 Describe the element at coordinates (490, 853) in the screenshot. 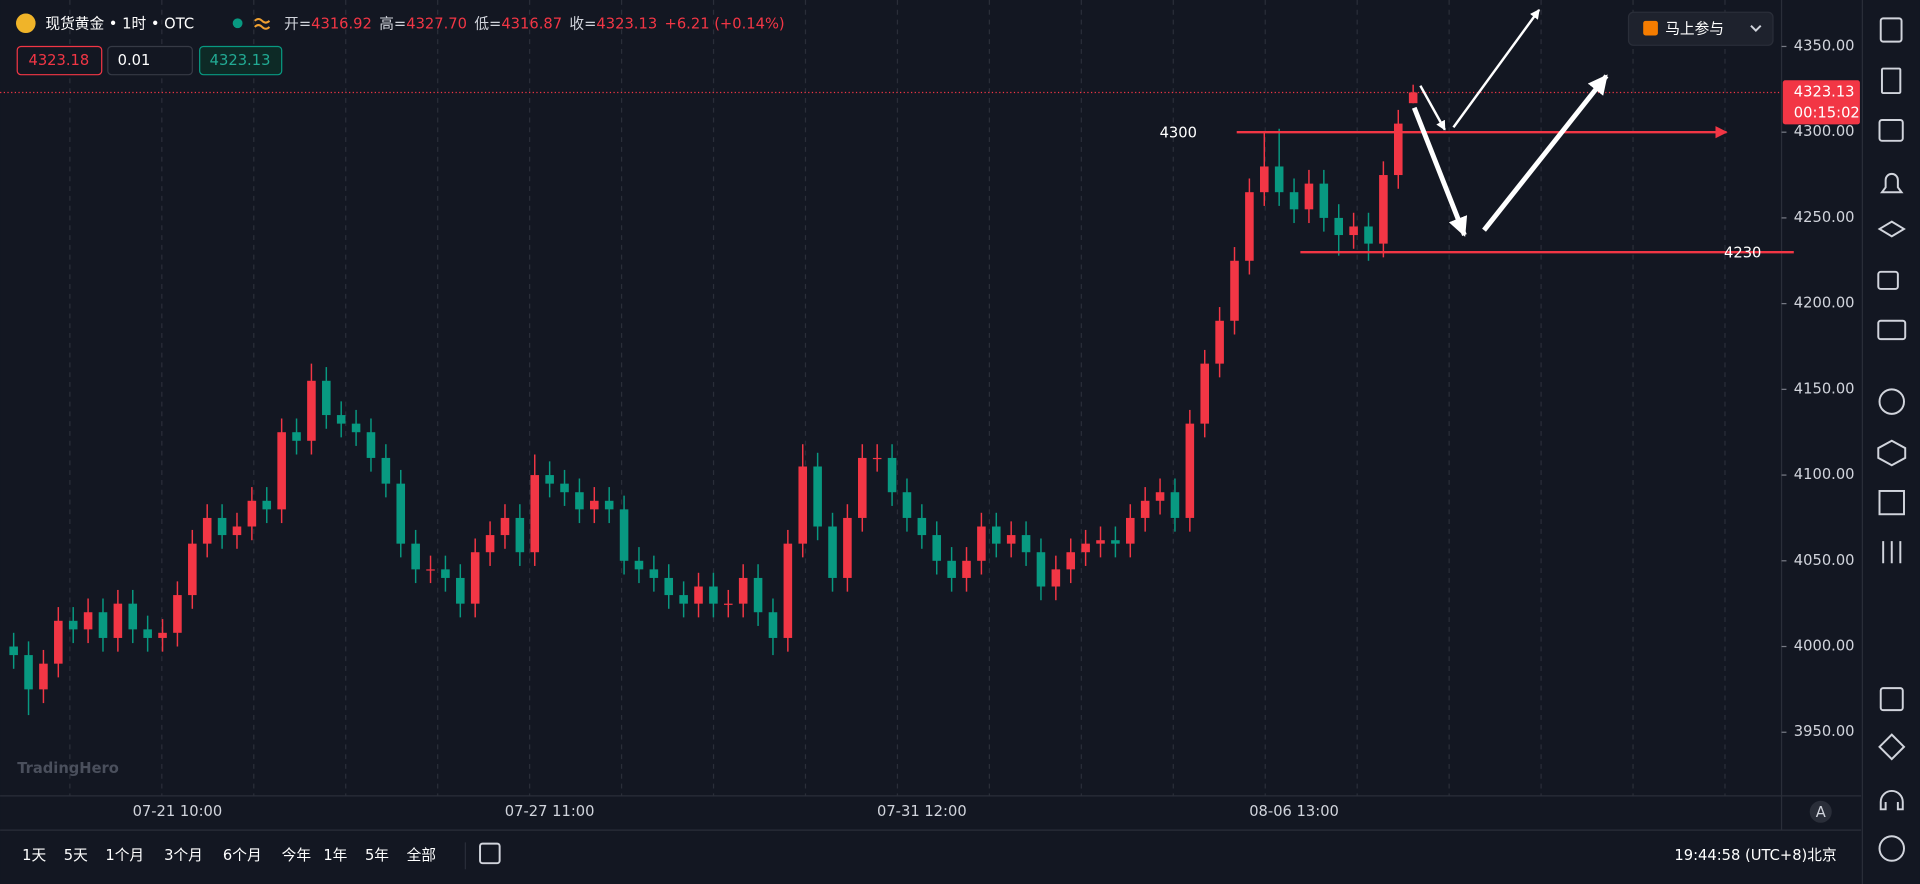

I see `date-range-icon` at that location.